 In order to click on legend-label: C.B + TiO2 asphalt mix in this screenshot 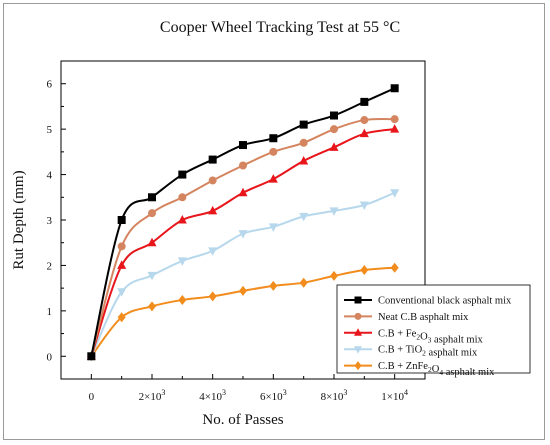, I will do `click(428, 352)`.